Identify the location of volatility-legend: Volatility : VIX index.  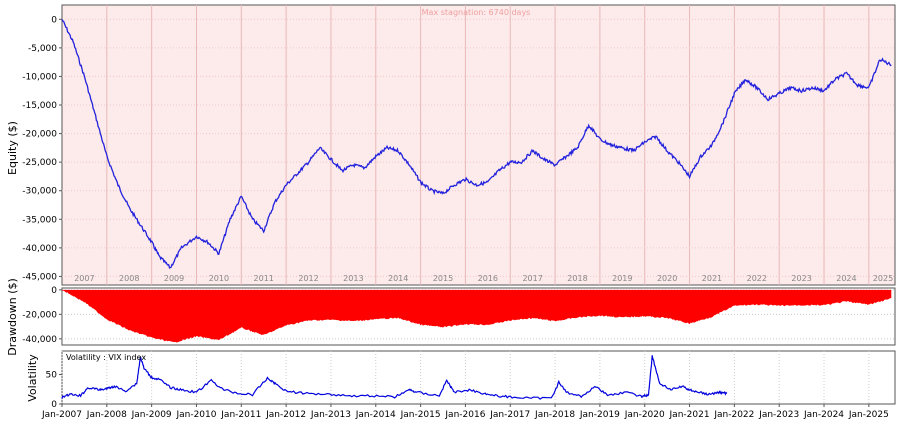
(106, 357).